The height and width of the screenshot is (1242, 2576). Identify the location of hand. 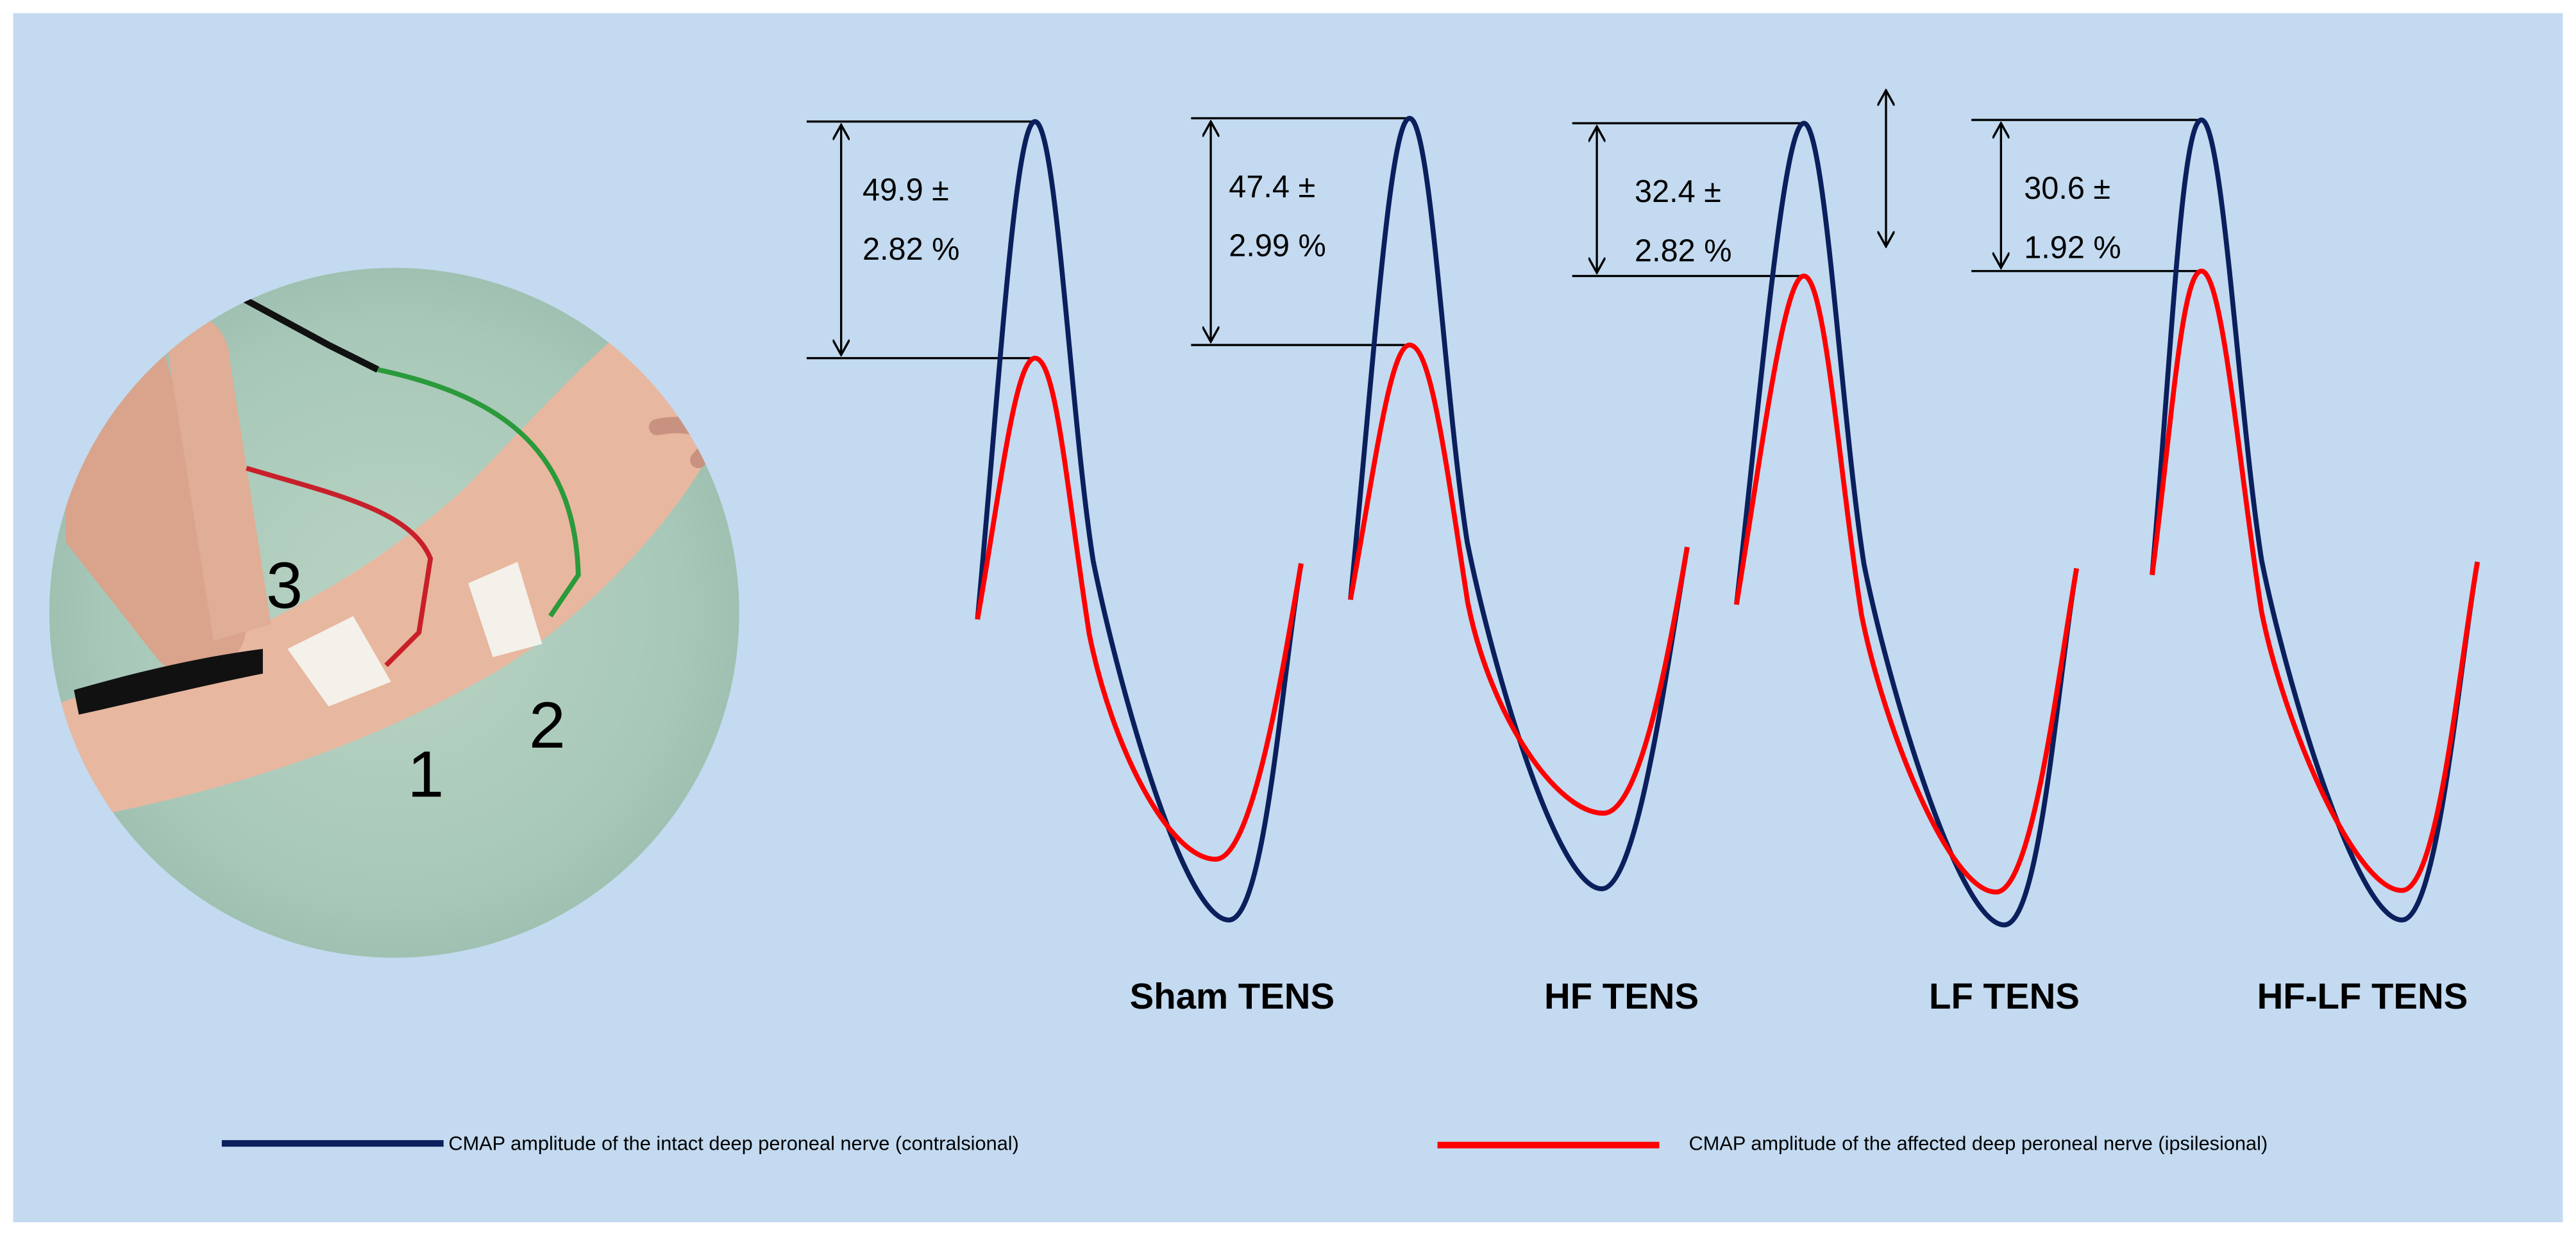
(156, 502).